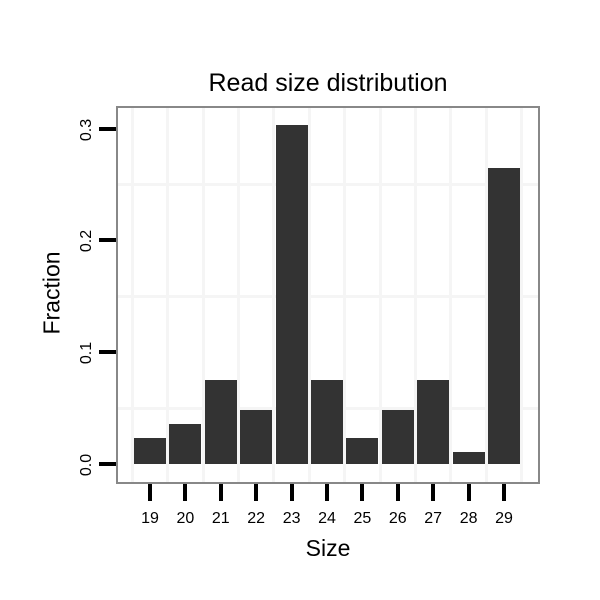 The width and height of the screenshot is (600, 600). I want to click on x-tick-label-24: 24, so click(327, 518).